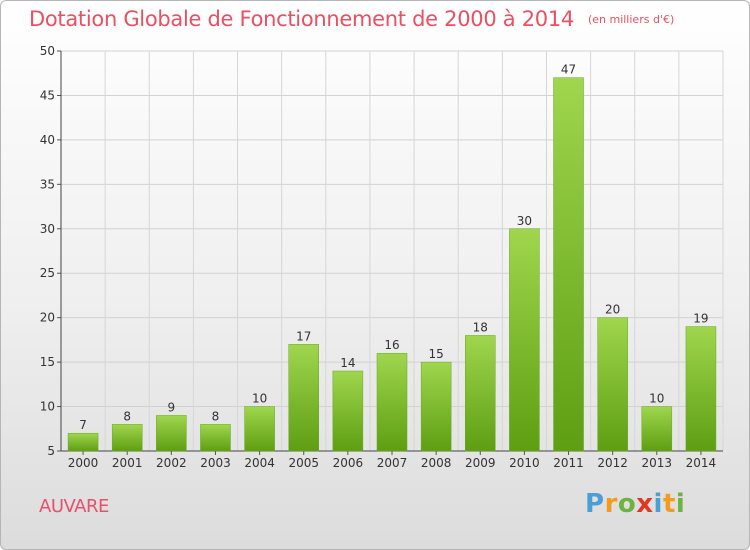 This screenshot has width=750, height=550. What do you see at coordinates (524, 463) in the screenshot?
I see `x-tick-label-2010: 2010` at bounding box center [524, 463].